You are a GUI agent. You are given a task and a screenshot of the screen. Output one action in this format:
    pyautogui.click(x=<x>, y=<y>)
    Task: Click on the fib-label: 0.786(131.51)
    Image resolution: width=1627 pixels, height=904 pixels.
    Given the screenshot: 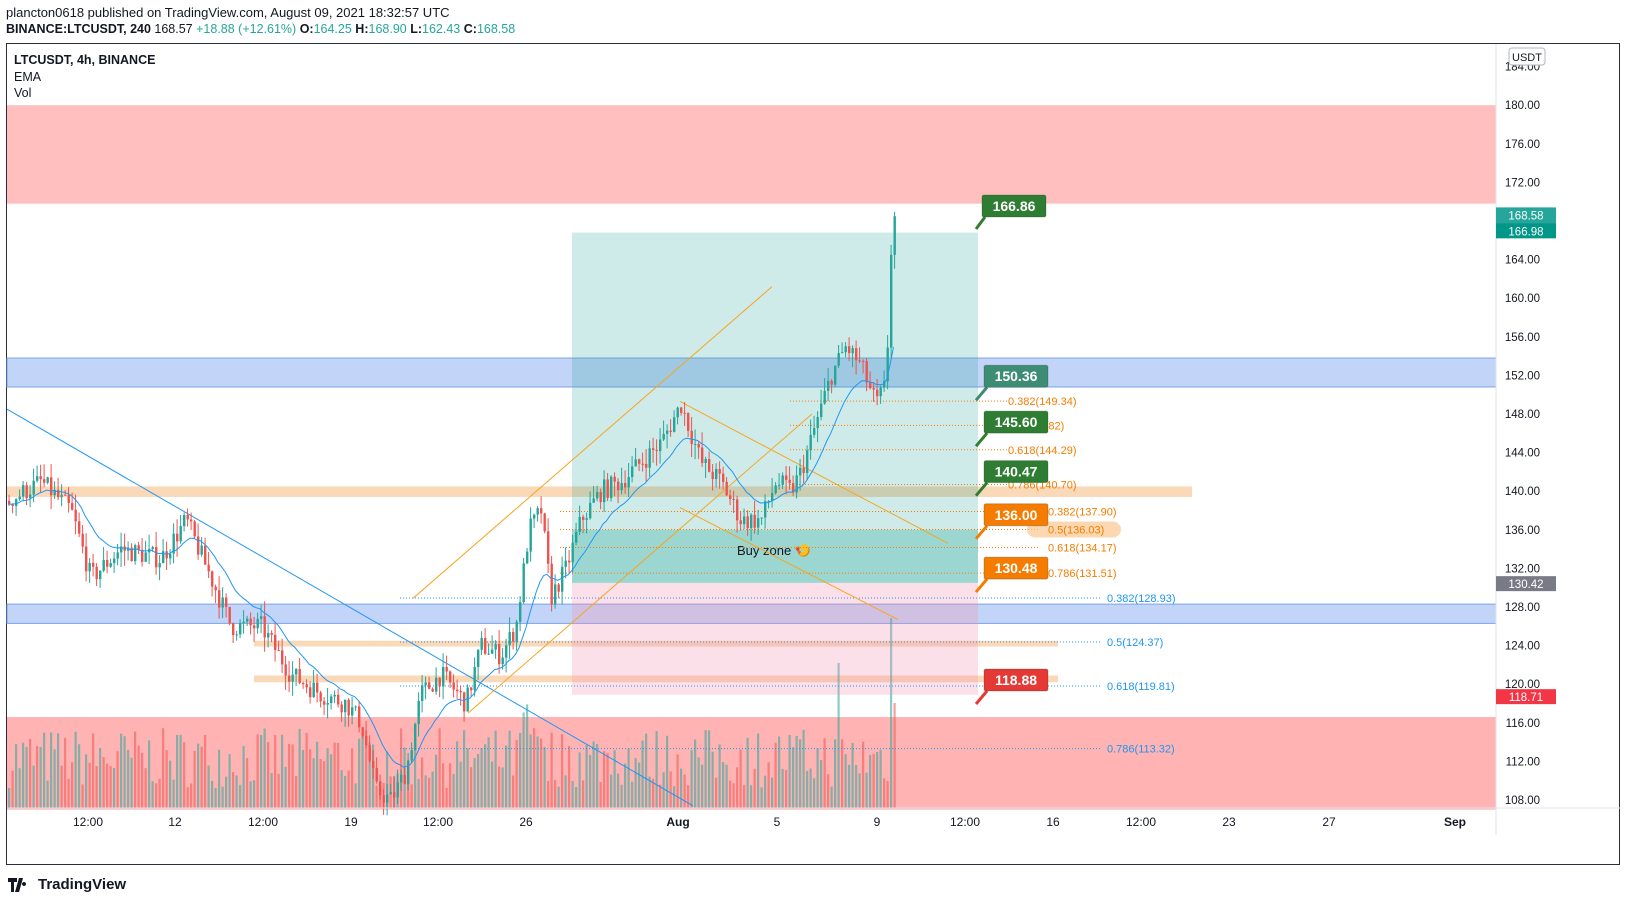 What is the action you would take?
    pyautogui.click(x=1082, y=574)
    